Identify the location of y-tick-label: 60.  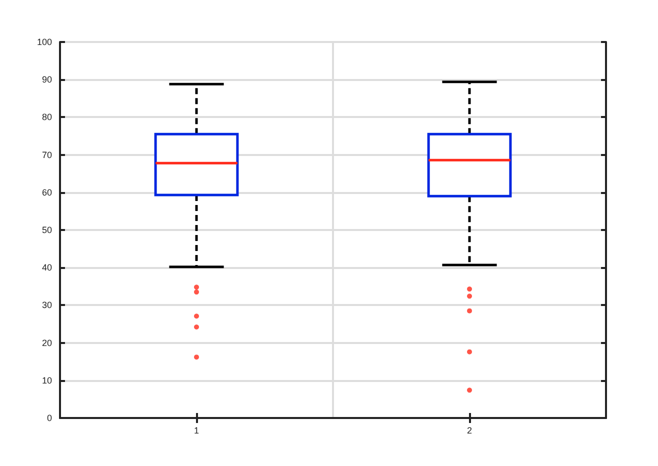
(47, 192).